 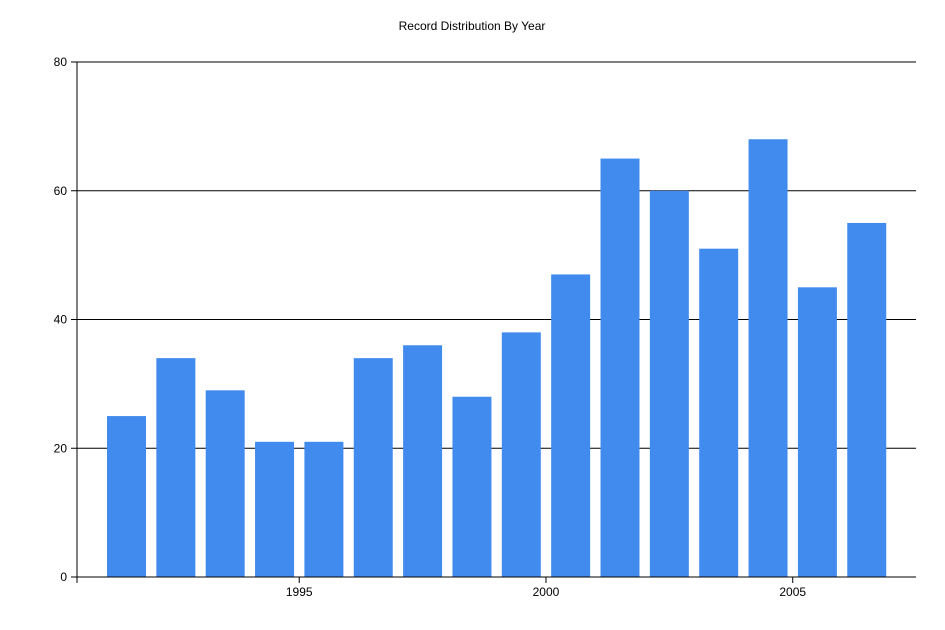 I want to click on x-tick-label: 2005, so click(x=792, y=592).